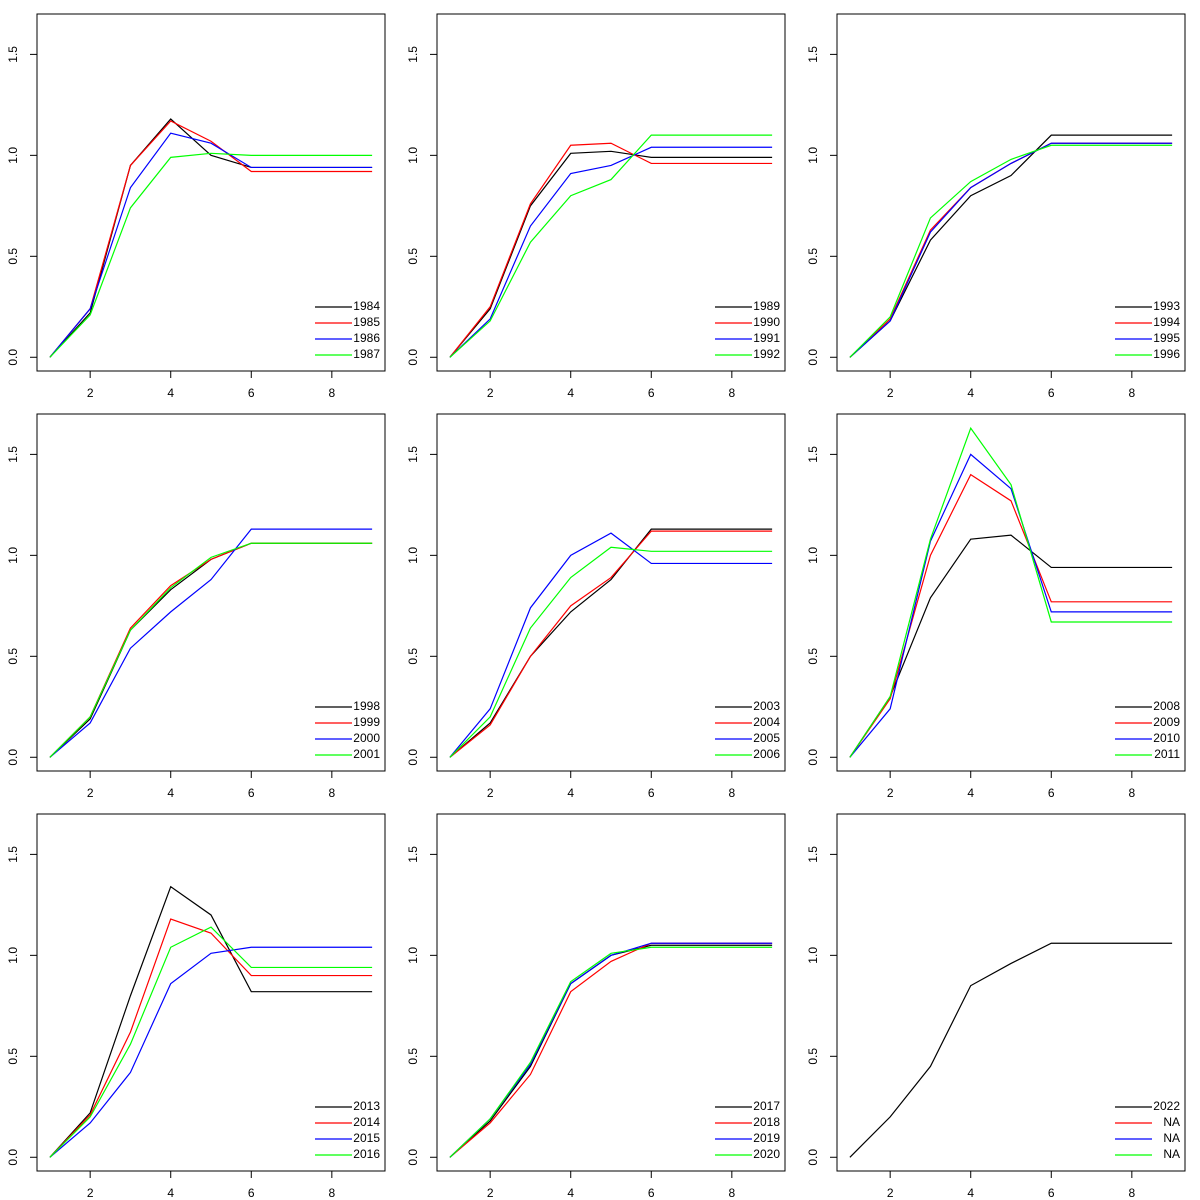 The width and height of the screenshot is (1200, 1200). What do you see at coordinates (1166, 306) in the screenshot?
I see `legend-label: 1993` at bounding box center [1166, 306].